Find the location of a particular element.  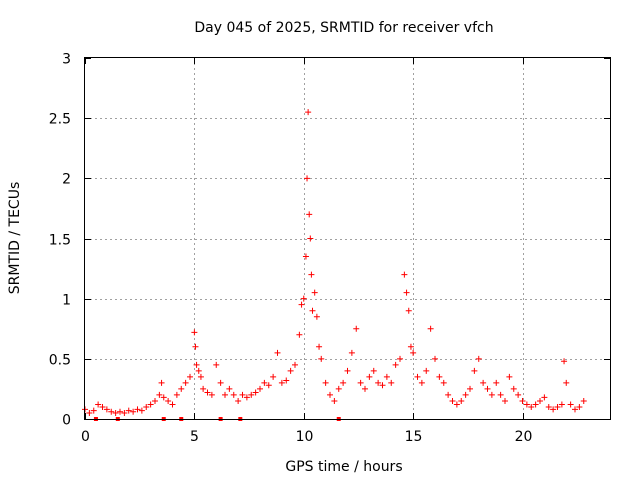

y-tick-label: 3 is located at coordinates (66, 60).